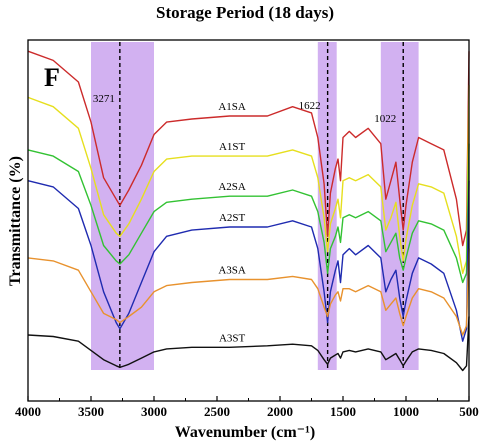 Image resolution: width=480 pixels, height=444 pixels. Describe the element at coordinates (28, 411) in the screenshot. I see `x-tick-label-4000: 4000` at that location.